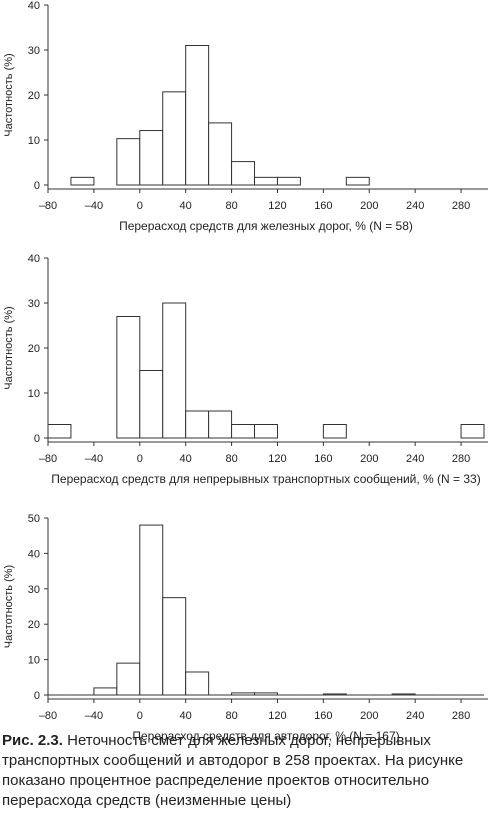 The width and height of the screenshot is (500, 834). Describe the element at coordinates (32, 740) in the screenshot. I see `caption-label: Рис. 2.3.` at that location.